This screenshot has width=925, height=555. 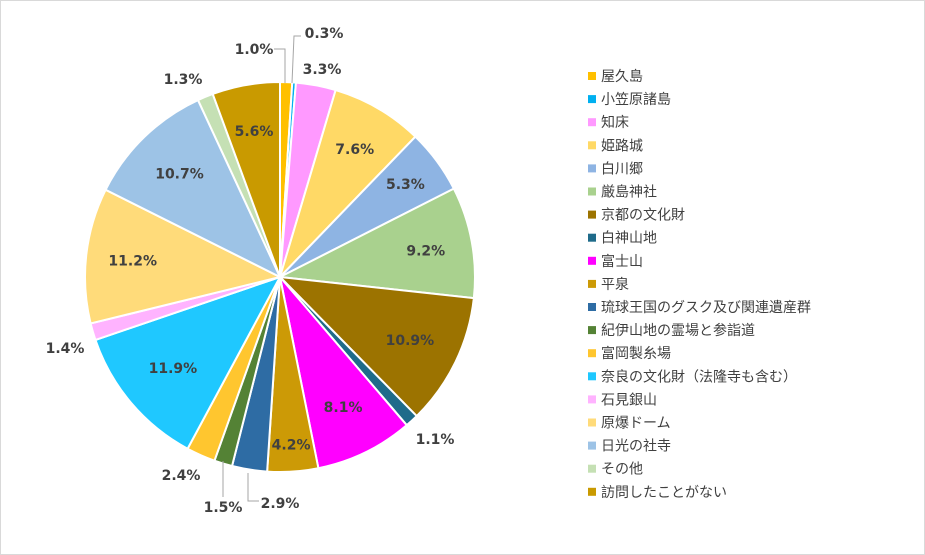 What do you see at coordinates (291, 445) in the screenshot?
I see `data-label: 4.2%` at bounding box center [291, 445].